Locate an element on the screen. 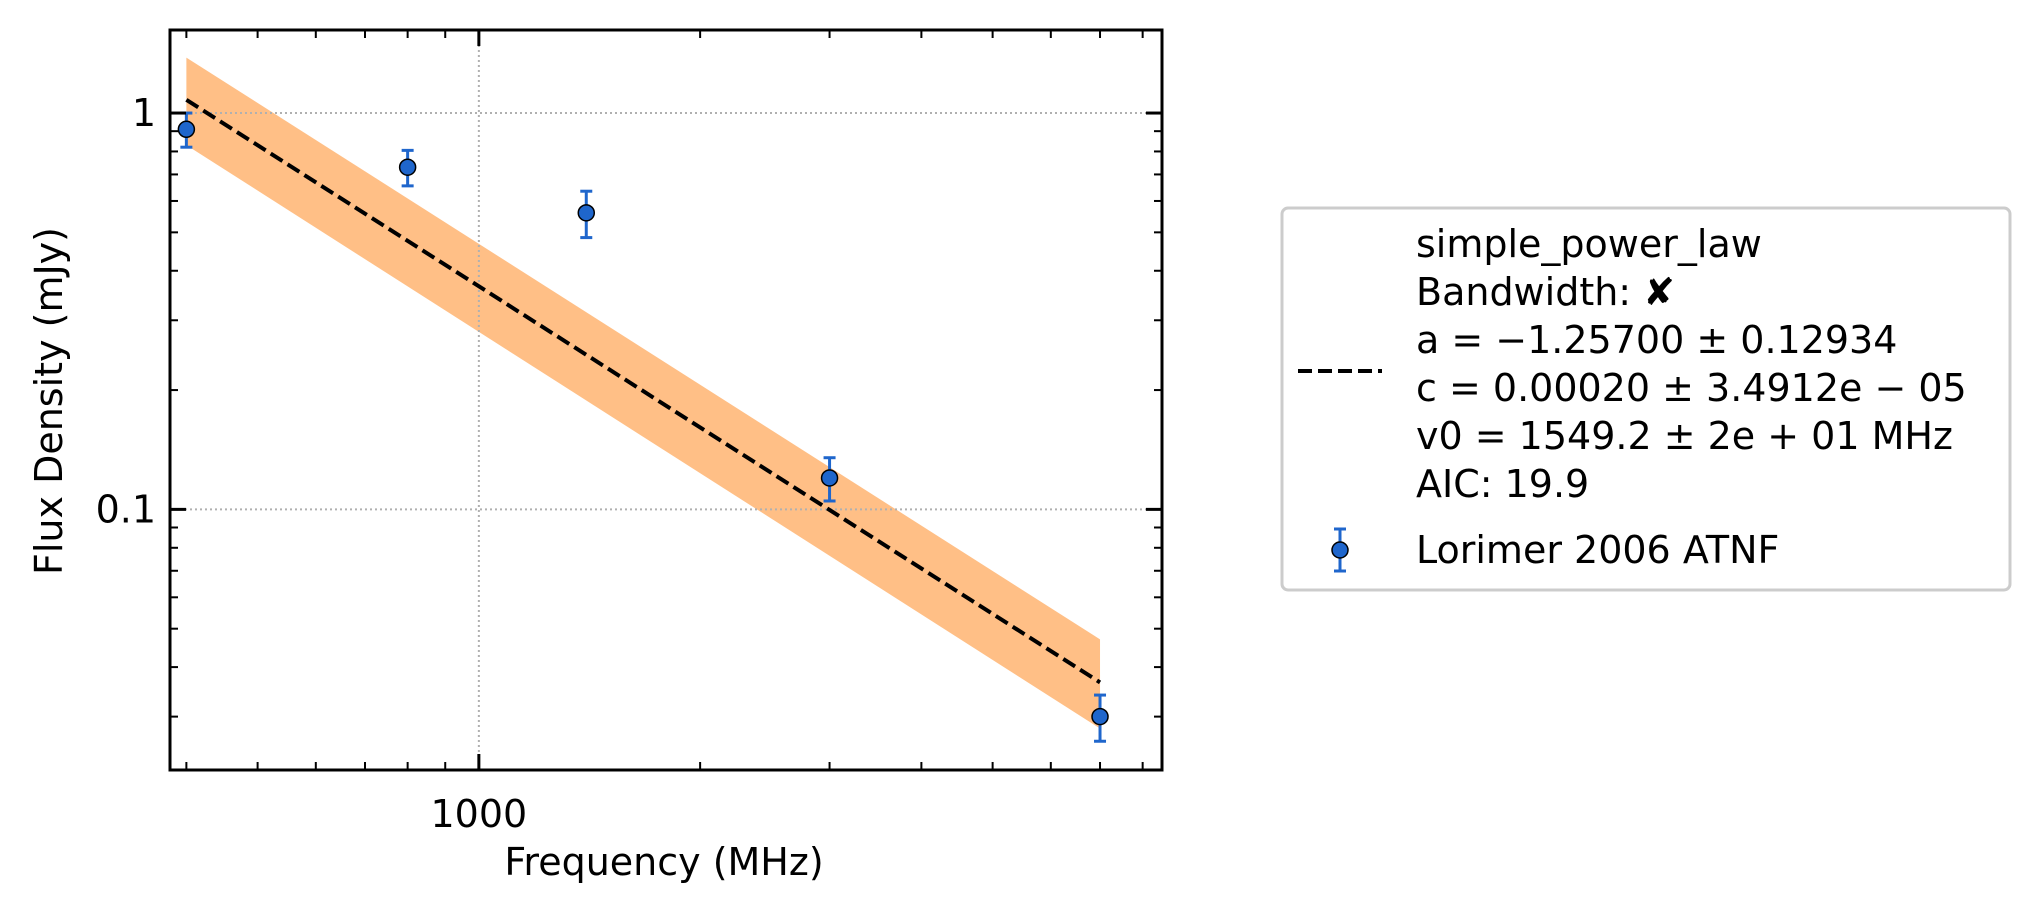  y-axis-label: Flux Density (mJy) is located at coordinates (49, 401).